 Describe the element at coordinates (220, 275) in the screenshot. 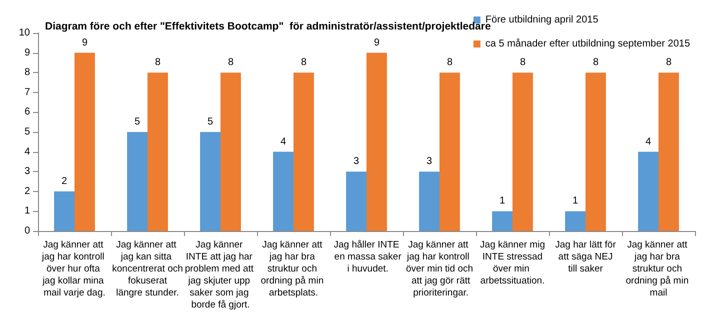

I see `x-tick-label: Jag känner INTE att jag har problem med att jag skjuter upp saker som jag borde få gjort.` at that location.